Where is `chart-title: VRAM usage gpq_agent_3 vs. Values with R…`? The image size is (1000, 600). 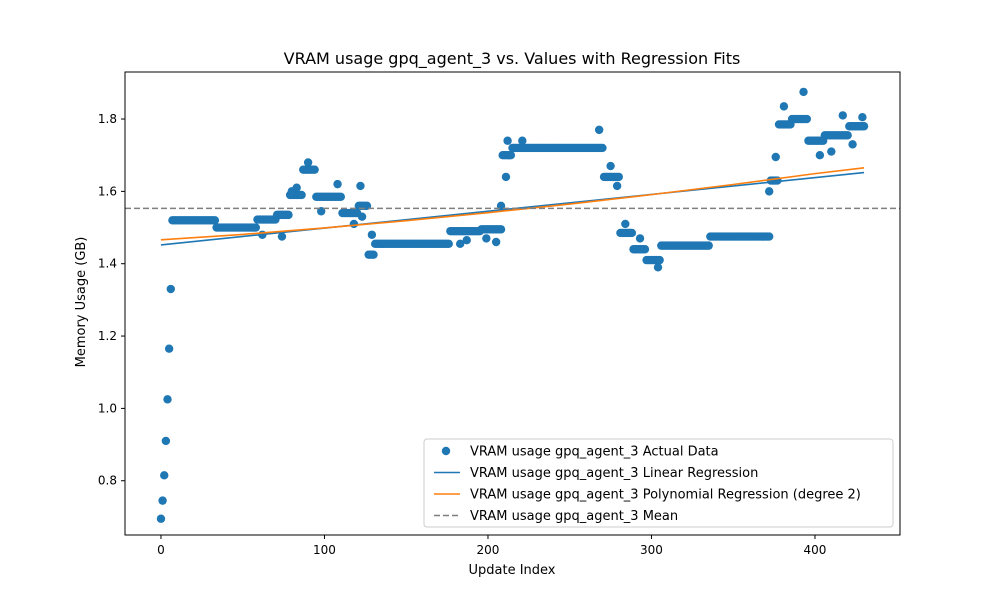
chart-title: VRAM usage gpq_agent_3 vs. Values with R… is located at coordinates (512, 59).